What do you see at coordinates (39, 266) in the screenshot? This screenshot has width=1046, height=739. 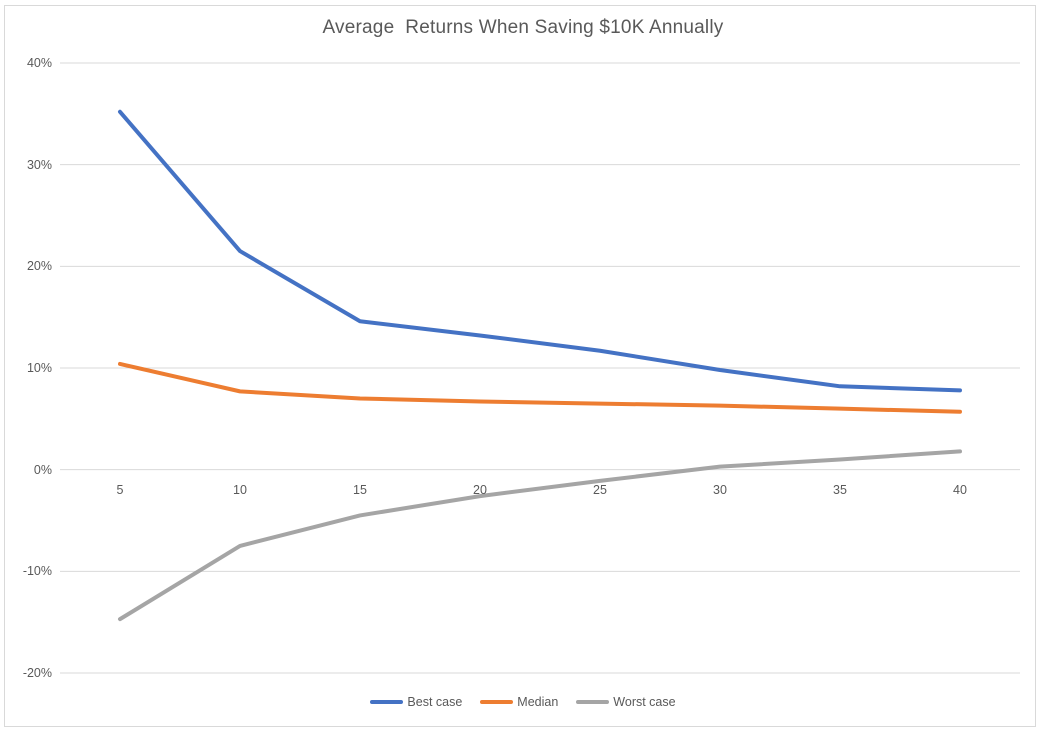 I see `y-axis-tick-label: 20%` at bounding box center [39, 266].